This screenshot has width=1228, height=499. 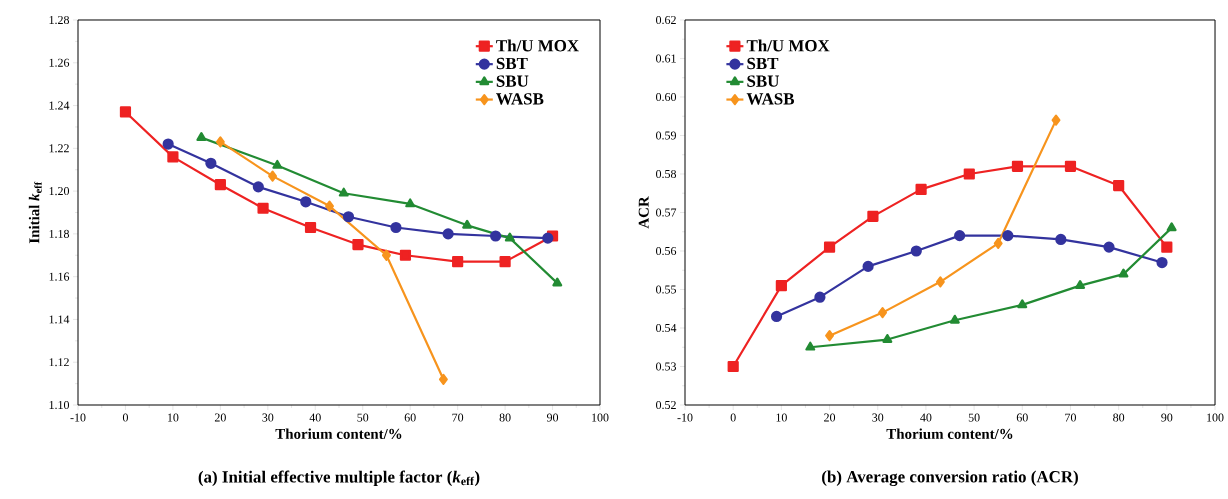 I want to click on y-tick-label: 0.54, so click(x=666, y=328).